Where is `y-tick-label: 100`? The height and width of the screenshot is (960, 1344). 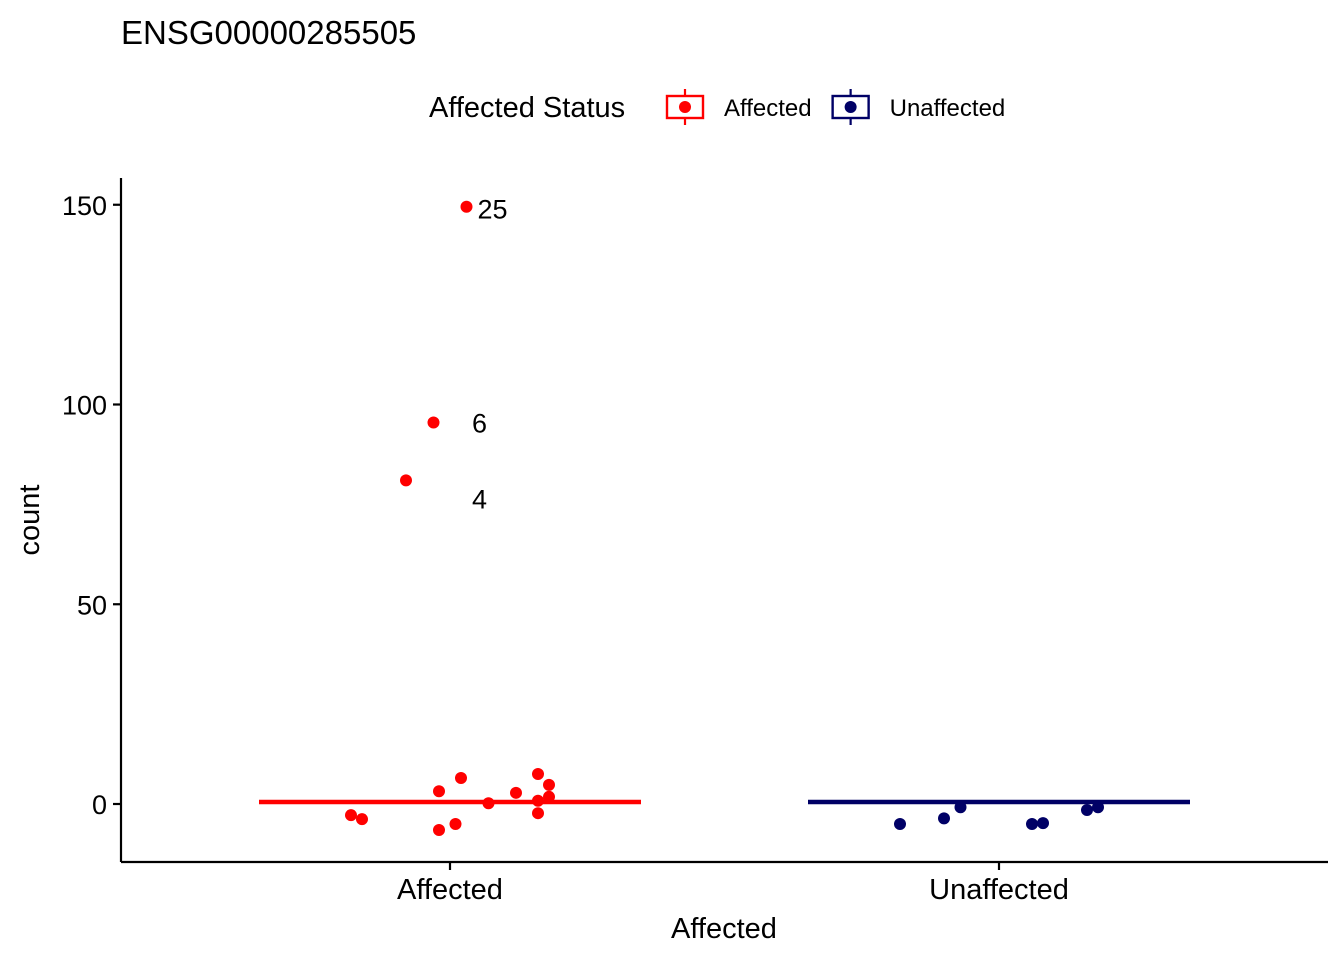 y-tick-label: 100 is located at coordinates (84, 406).